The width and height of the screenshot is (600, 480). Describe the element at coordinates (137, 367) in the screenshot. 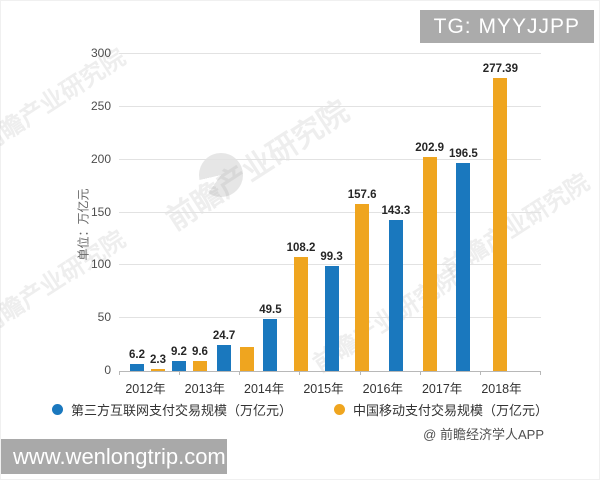

I see `internet-payment-bar-2012年` at that location.